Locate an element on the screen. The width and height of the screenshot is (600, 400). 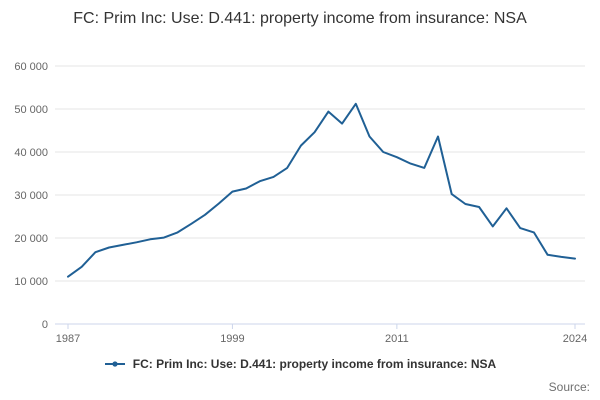
legend-line-marker-icon is located at coordinates (114, 364).